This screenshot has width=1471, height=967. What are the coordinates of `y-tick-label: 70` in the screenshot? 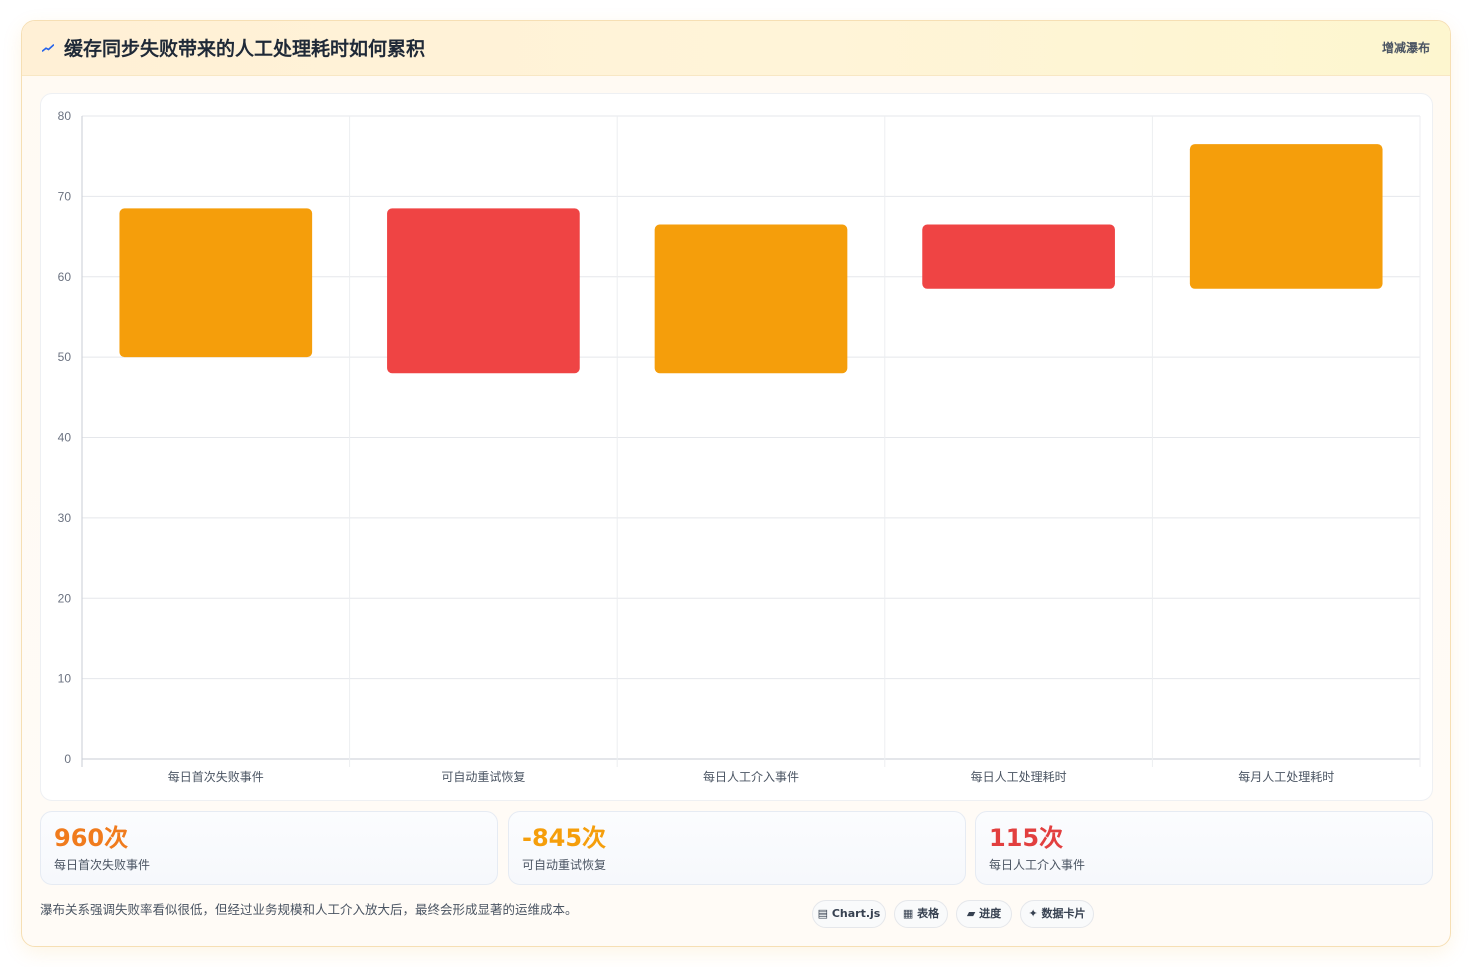 It's located at (65, 196).